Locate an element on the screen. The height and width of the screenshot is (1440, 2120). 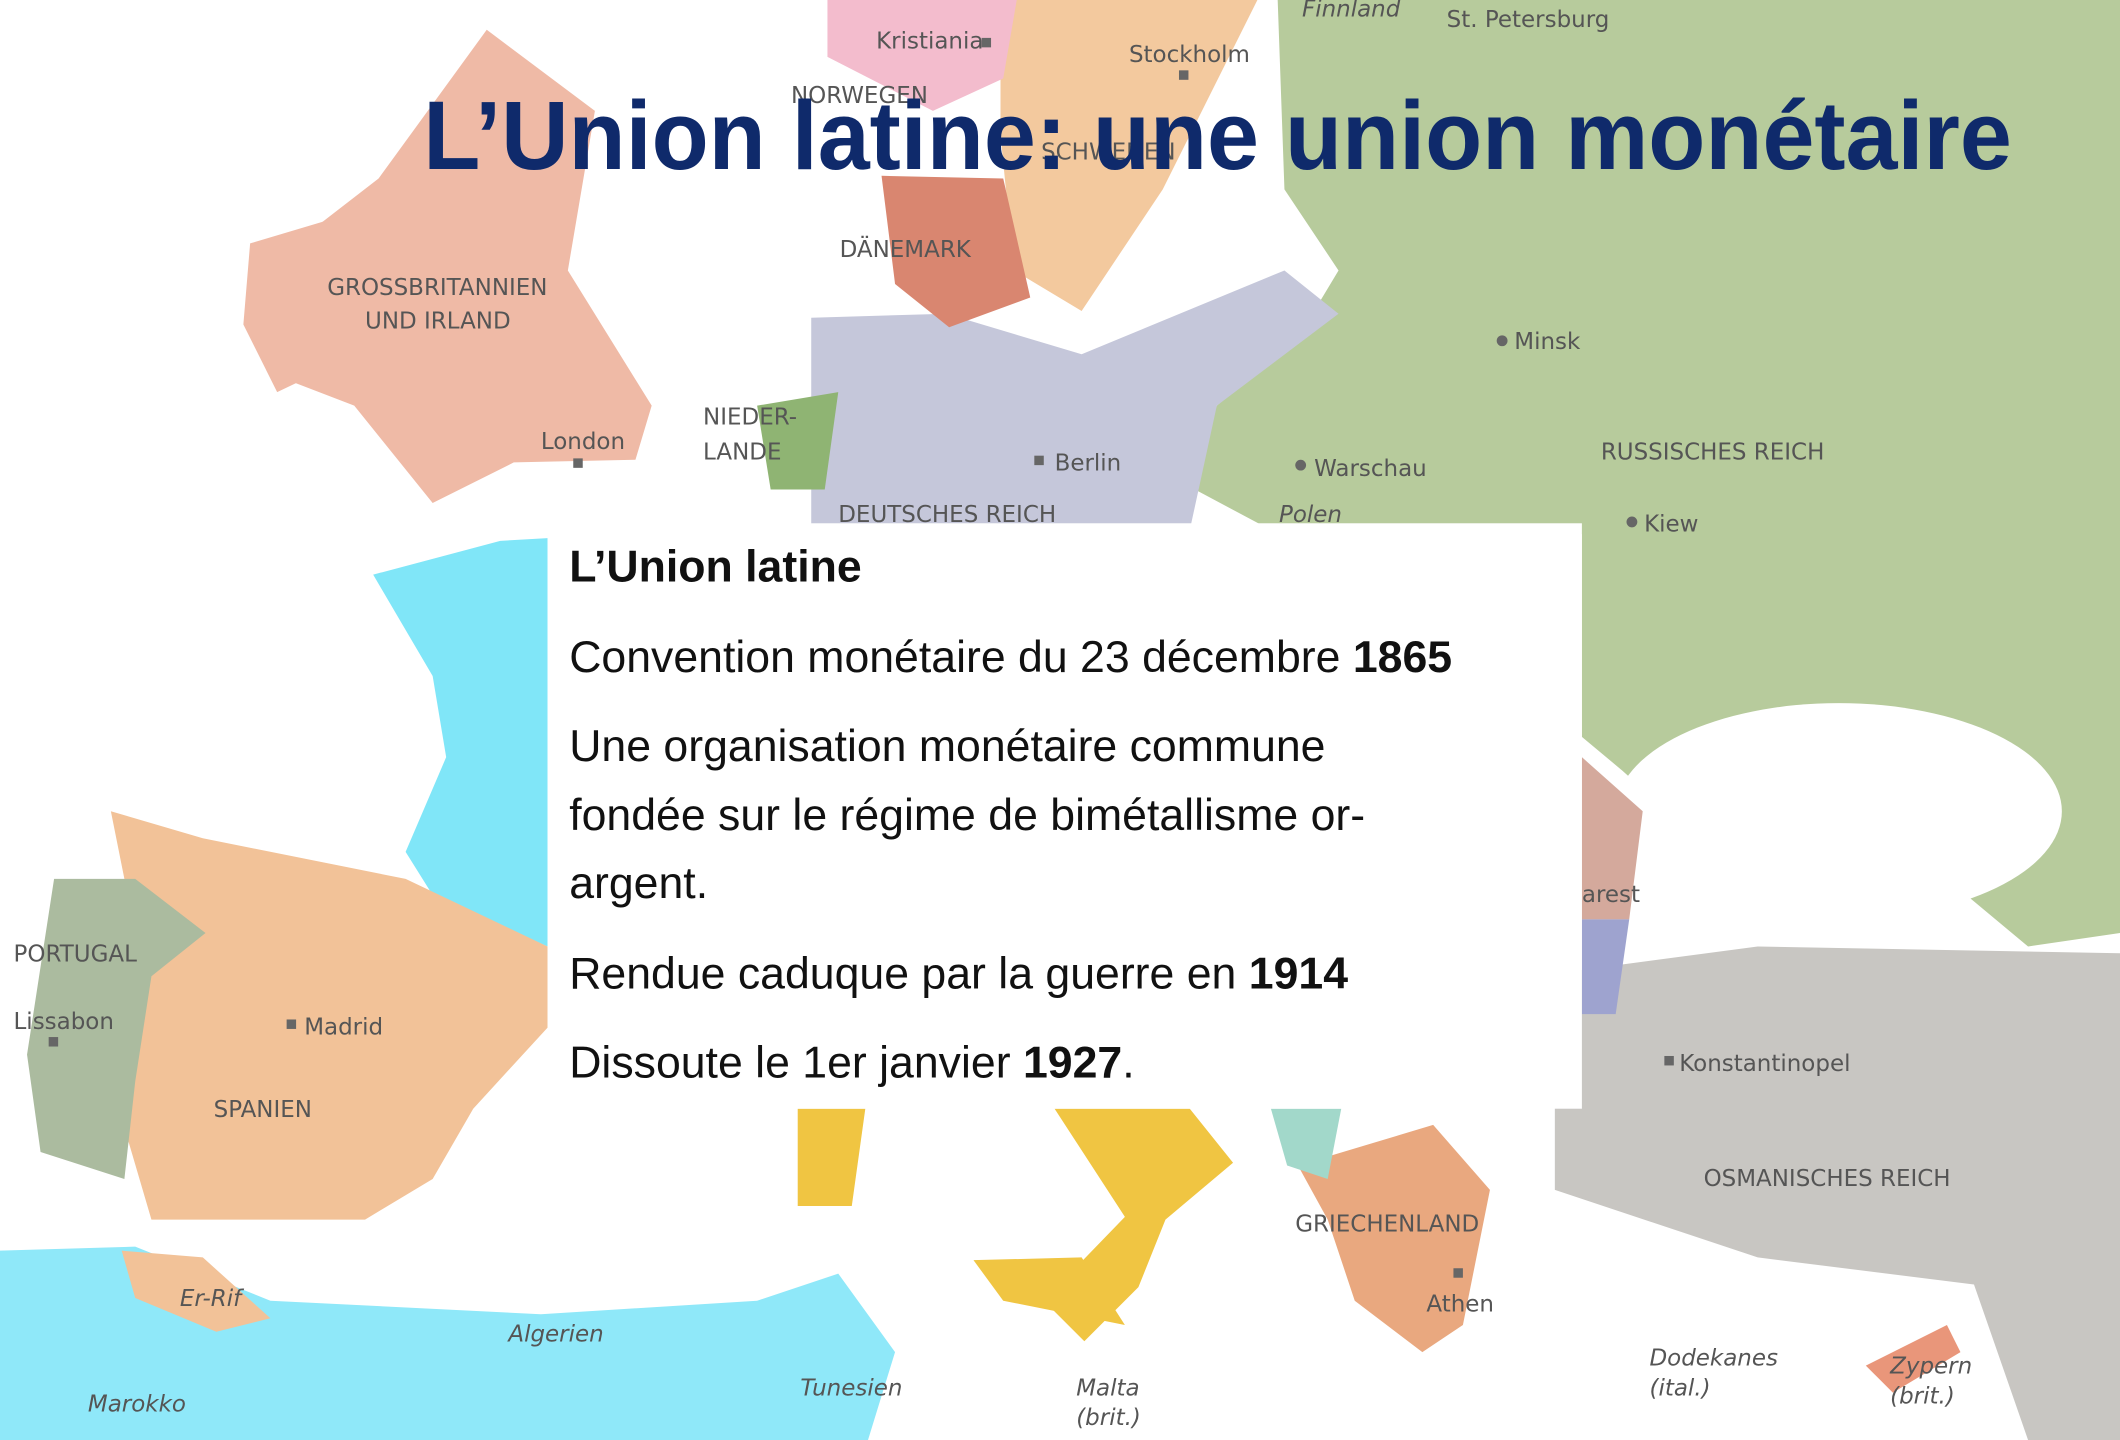
map-label: PORTUGAL is located at coordinates (76, 954).